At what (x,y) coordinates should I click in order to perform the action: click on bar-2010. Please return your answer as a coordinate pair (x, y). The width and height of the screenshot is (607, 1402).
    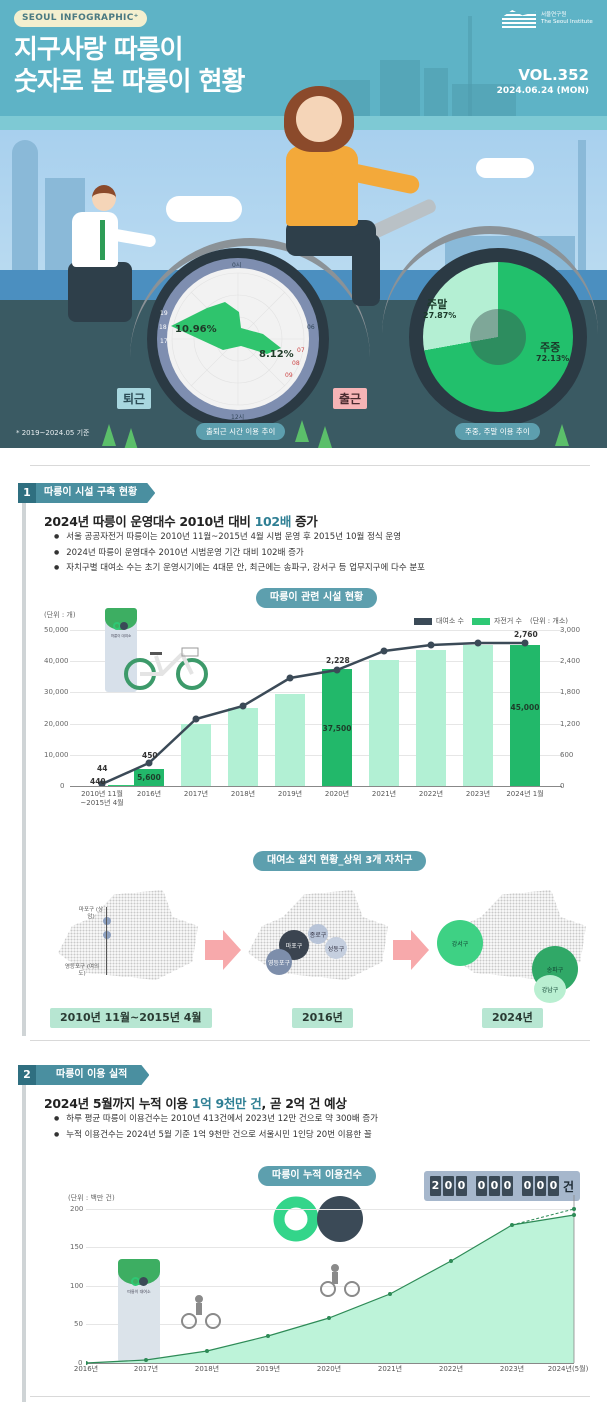
    Looking at the image, I should click on (123, 785).